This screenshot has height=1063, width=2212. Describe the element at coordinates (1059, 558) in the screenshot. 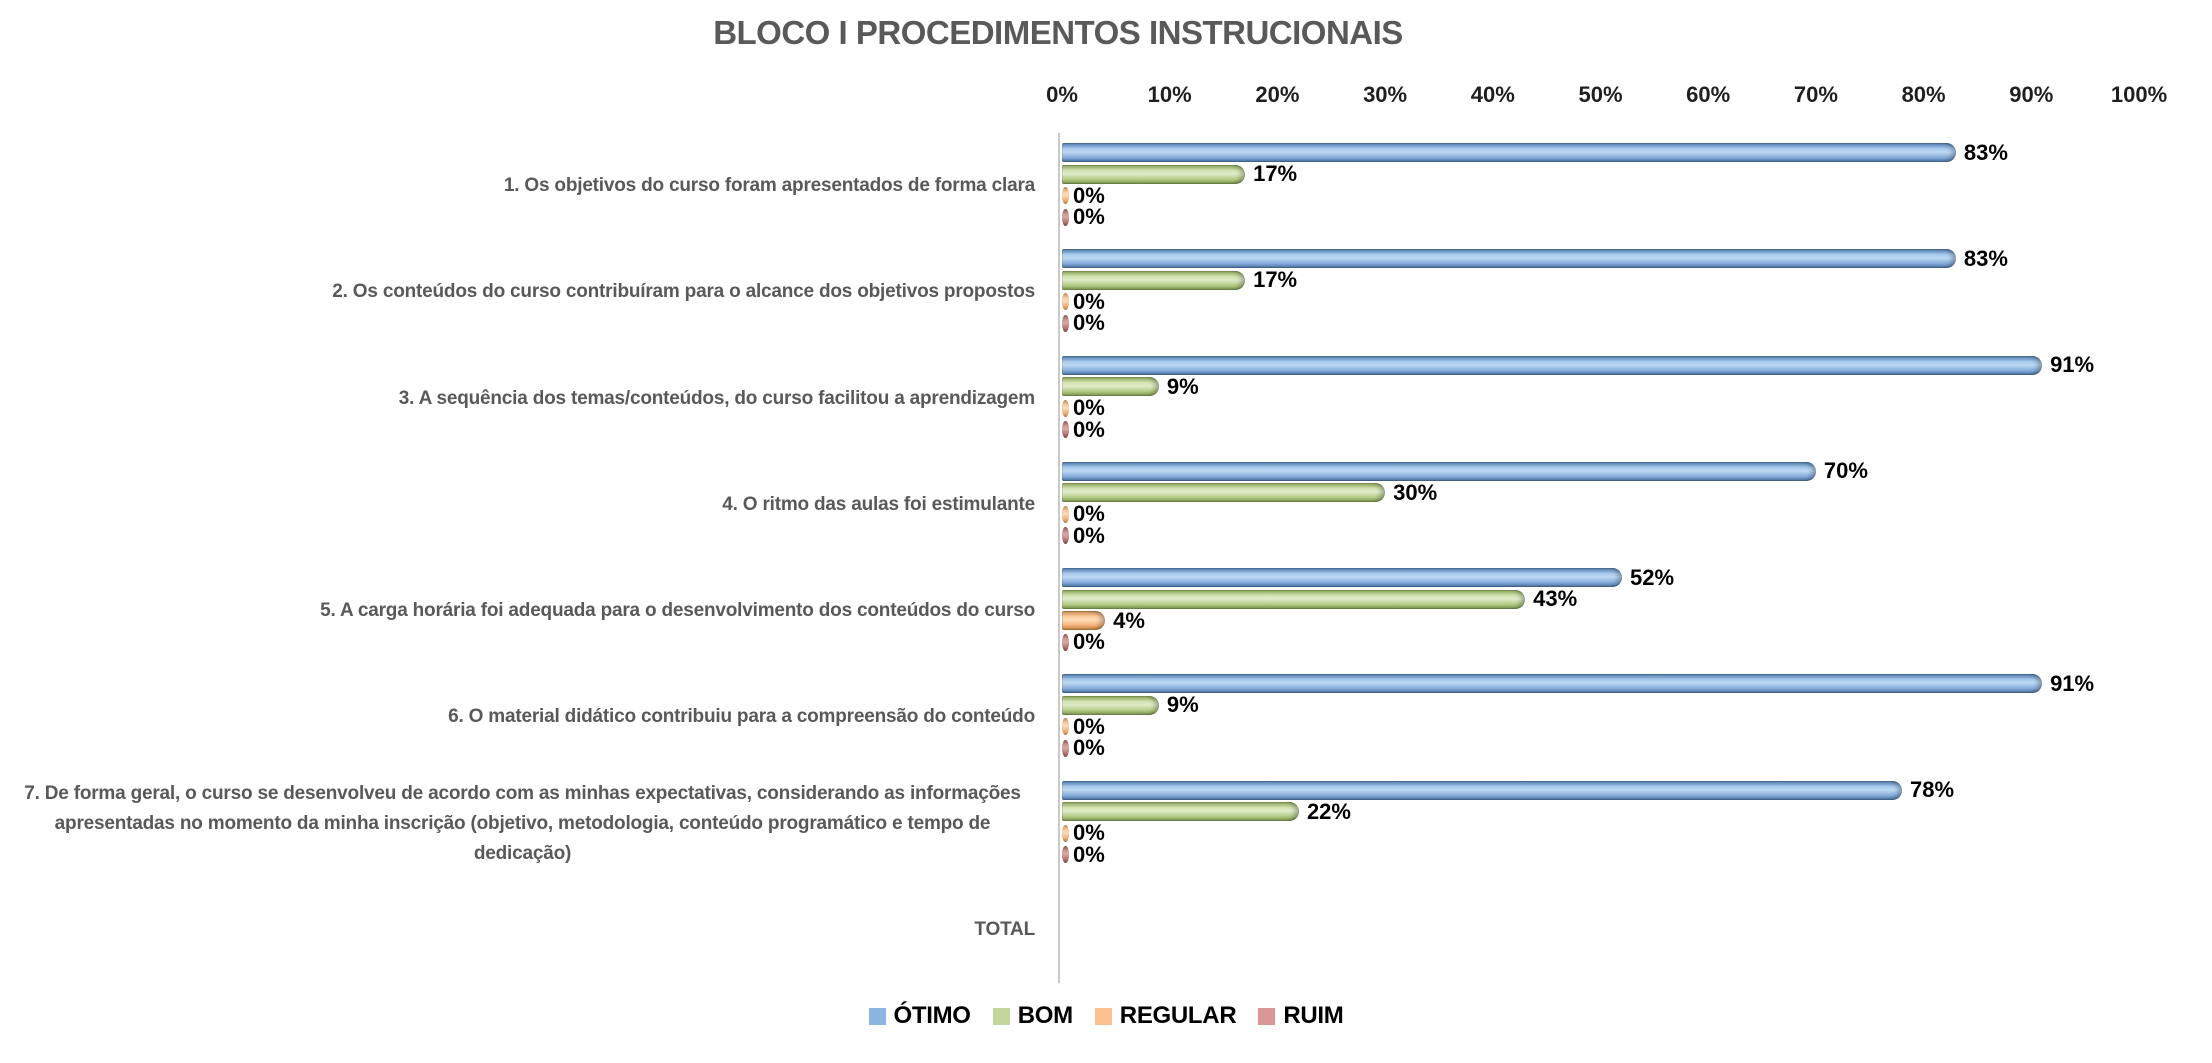

I see `value-axis-line` at that location.